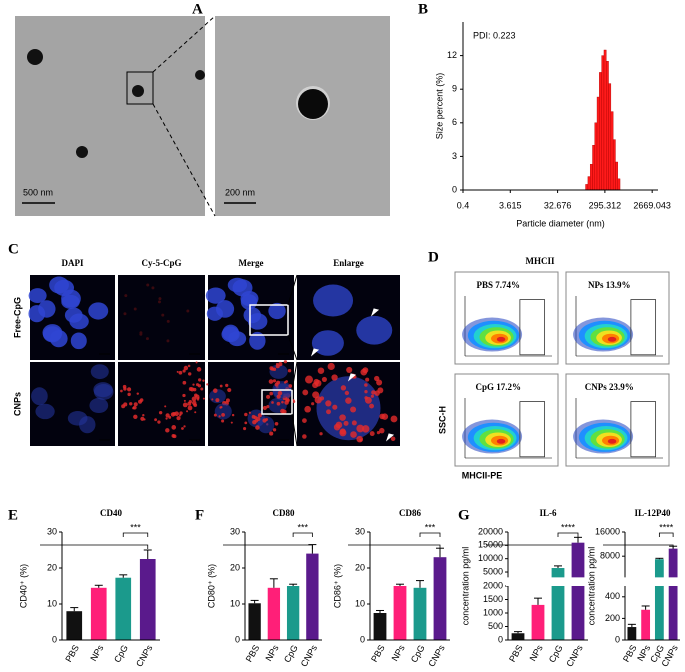  Describe the element at coordinates (302, 527) in the screenshot. I see `significance-label: ***` at that location.